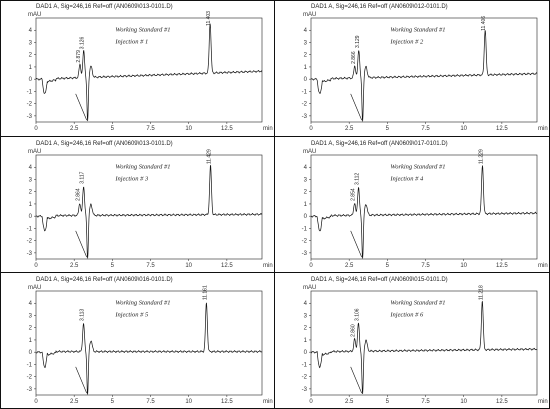  Describe the element at coordinates (274, 204) in the screenshot. I see `column-divider` at that location.